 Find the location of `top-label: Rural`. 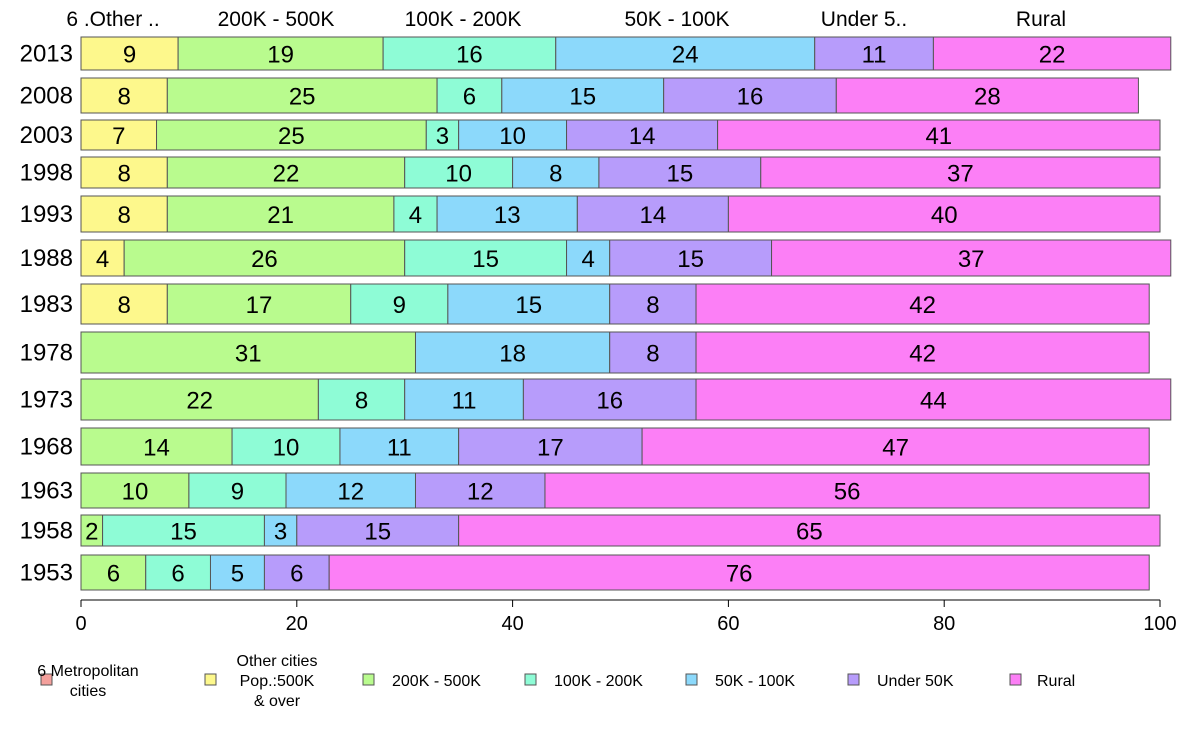

top-label: Rural is located at coordinates (1041, 19).